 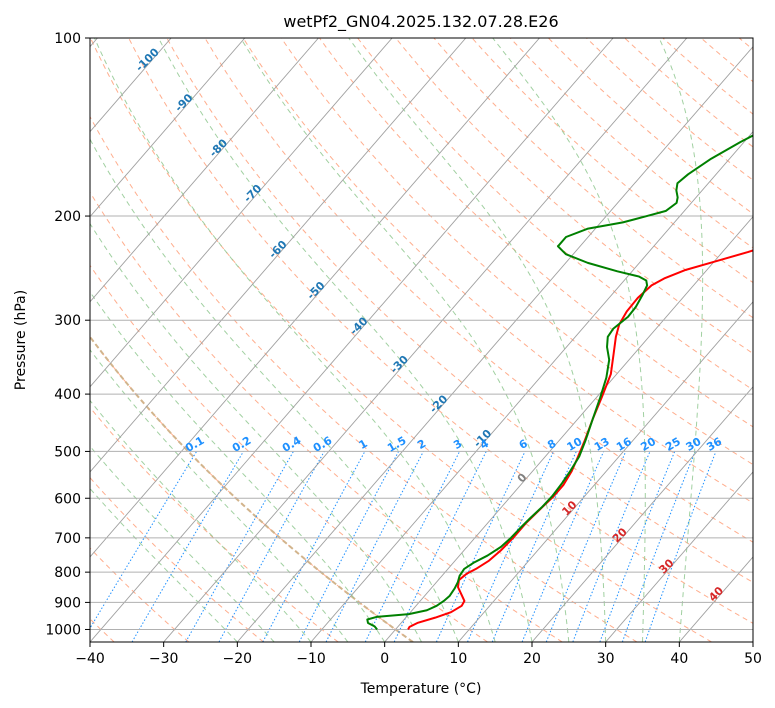 What do you see at coordinates (457, 444) in the screenshot?
I see `mixing-ratio-label: 3` at bounding box center [457, 444].